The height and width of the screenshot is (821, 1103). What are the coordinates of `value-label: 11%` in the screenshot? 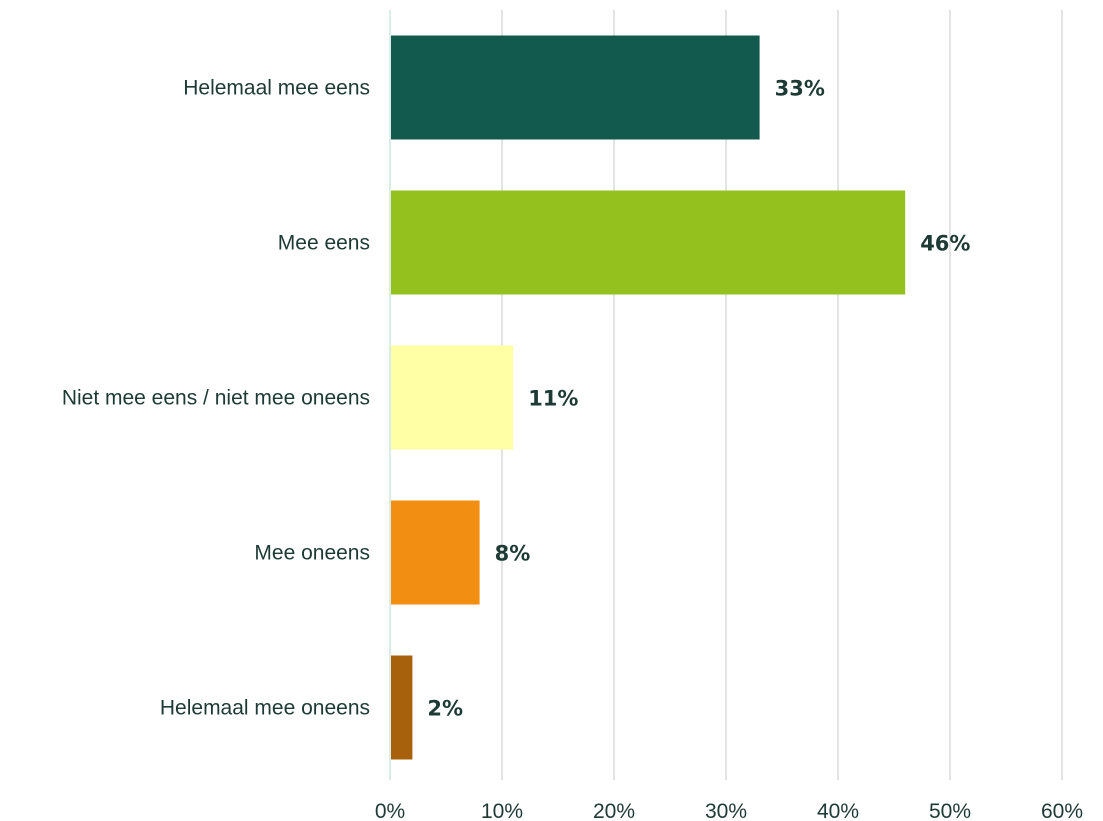 It's located at (553, 399).